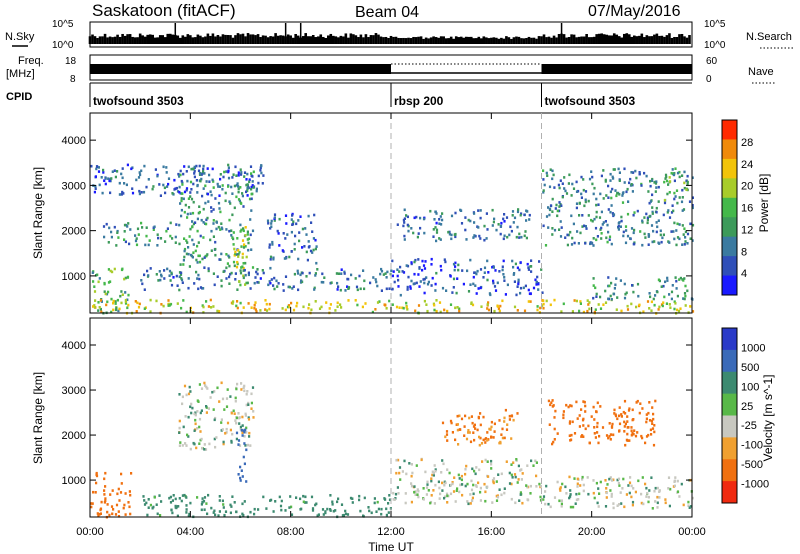 This screenshot has height=554, width=800. Describe the element at coordinates (755, 485) in the screenshot. I see `colorbar-tick-label: -1000` at that location.